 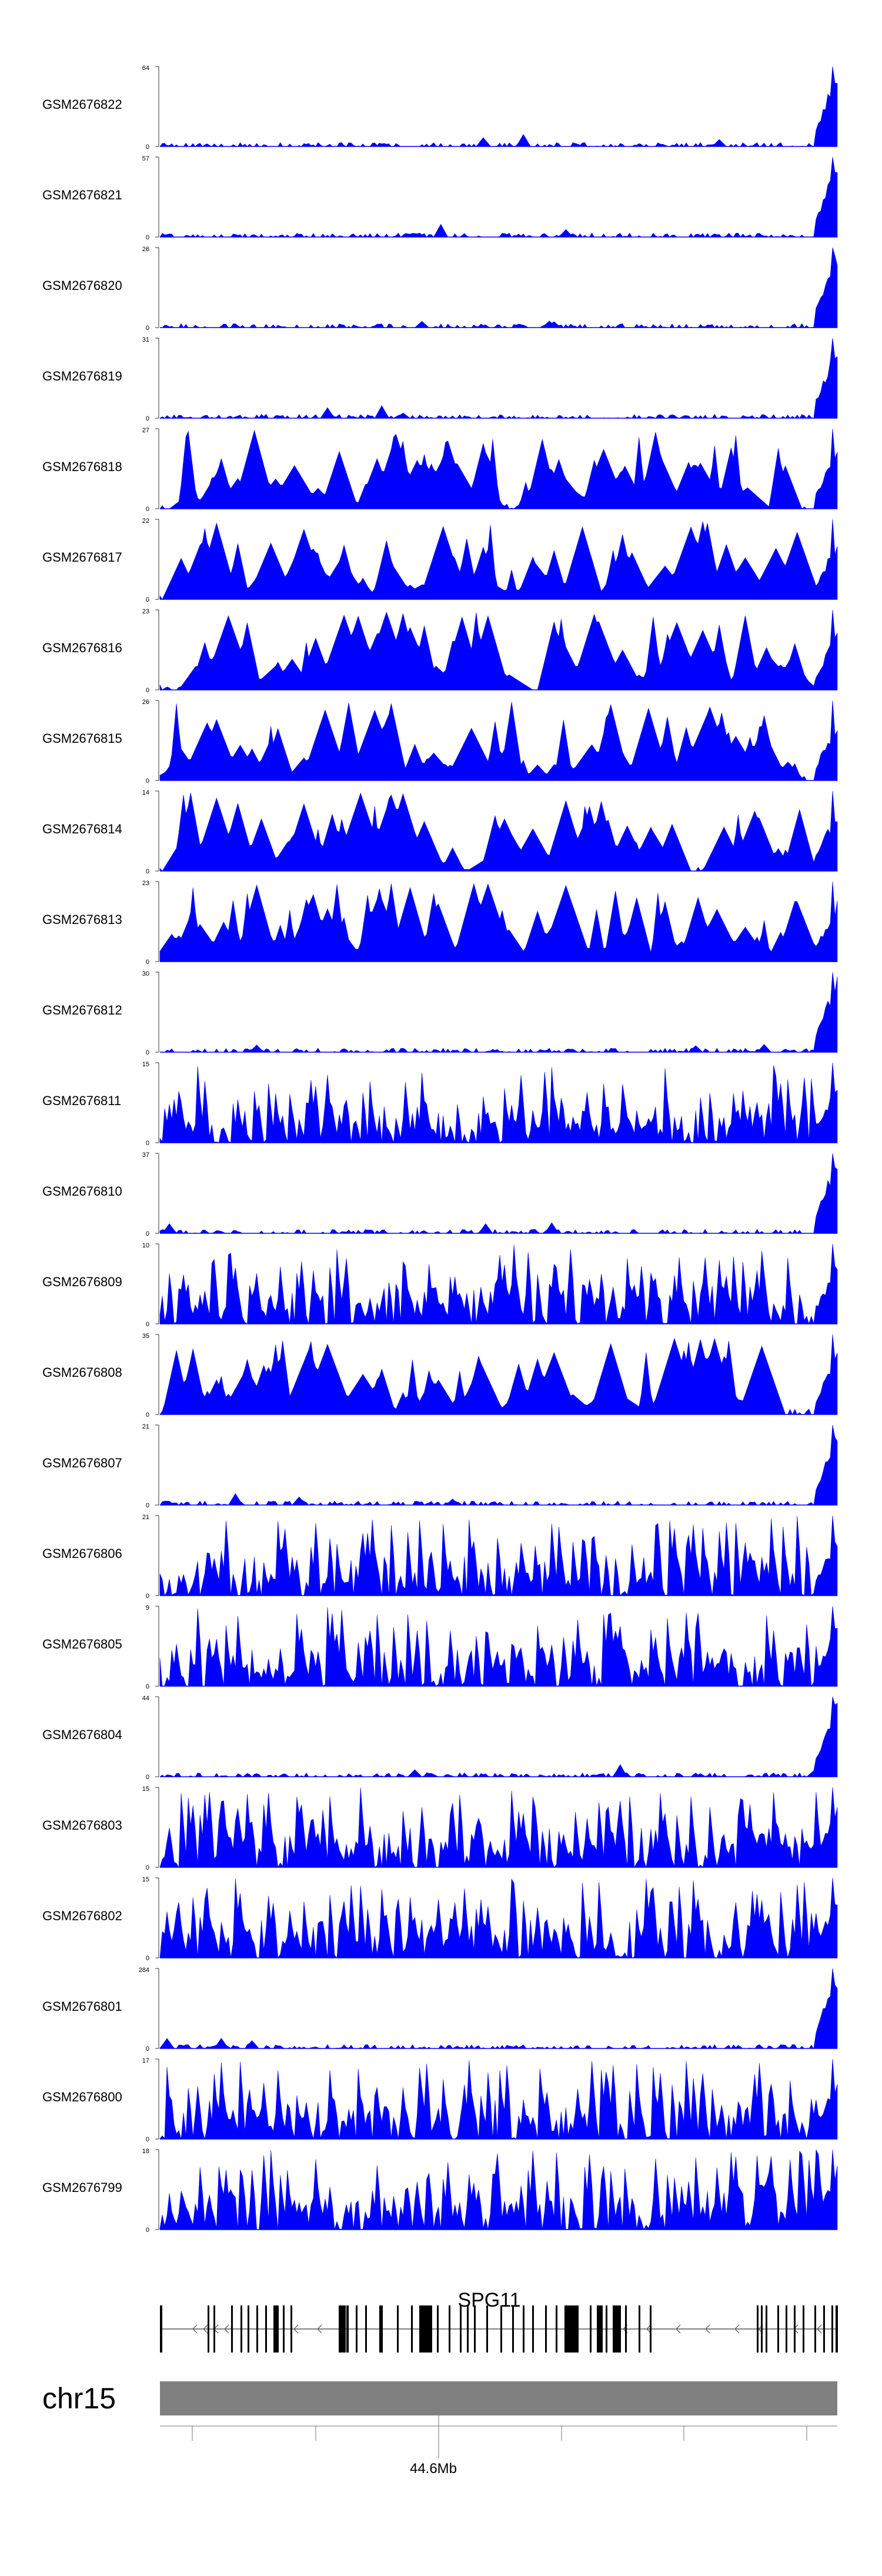 I want to click on coverage-track: GSM2676800 17 0, so click(x=440, y=2100).